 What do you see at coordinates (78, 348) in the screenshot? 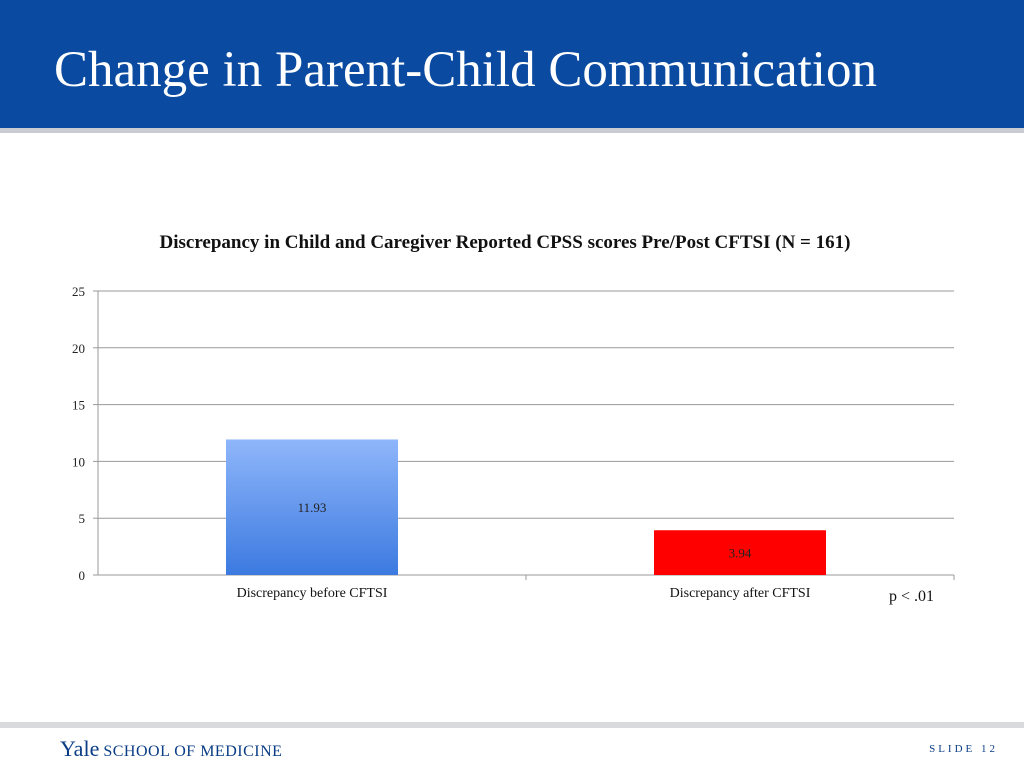
I see `y-tick-label: 20` at bounding box center [78, 348].